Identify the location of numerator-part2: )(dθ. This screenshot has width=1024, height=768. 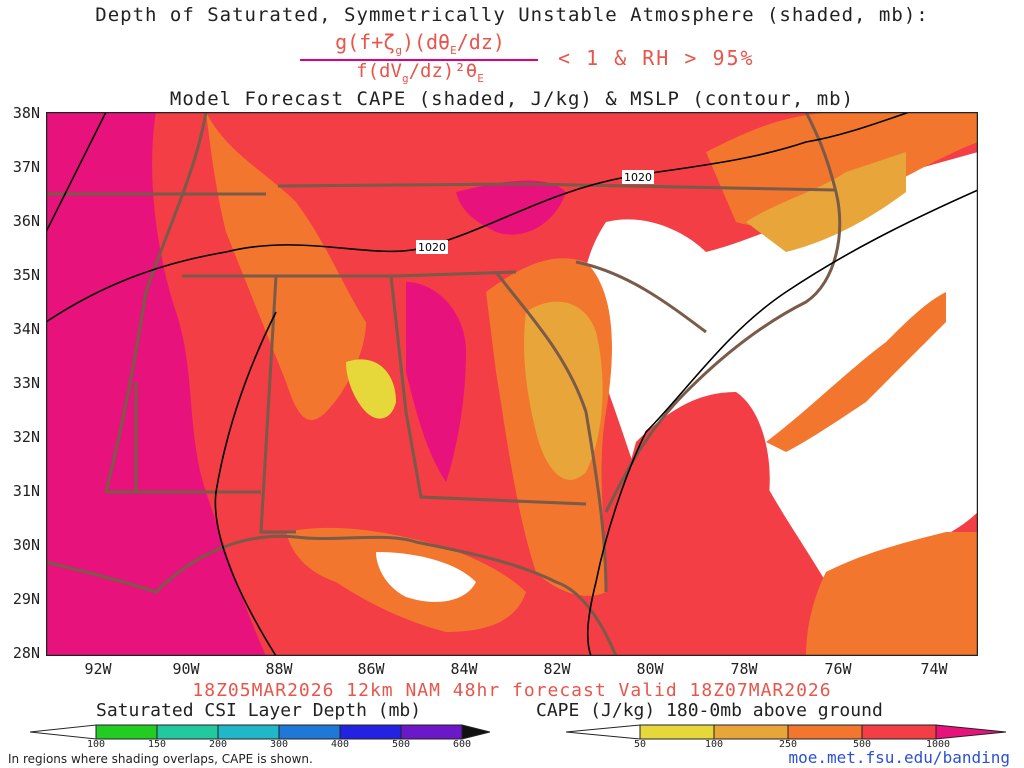
(426, 42).